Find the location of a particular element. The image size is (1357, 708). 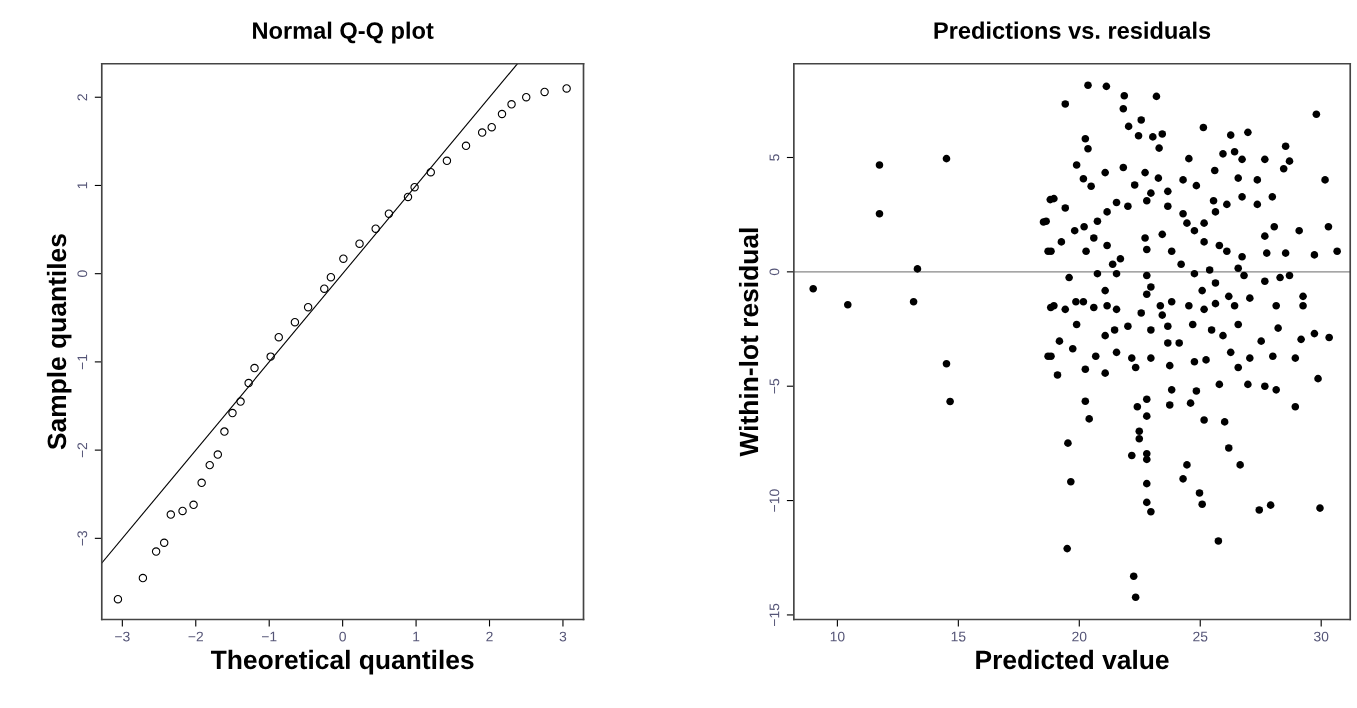

y-tick-label: 5 is located at coordinates (774, 157).